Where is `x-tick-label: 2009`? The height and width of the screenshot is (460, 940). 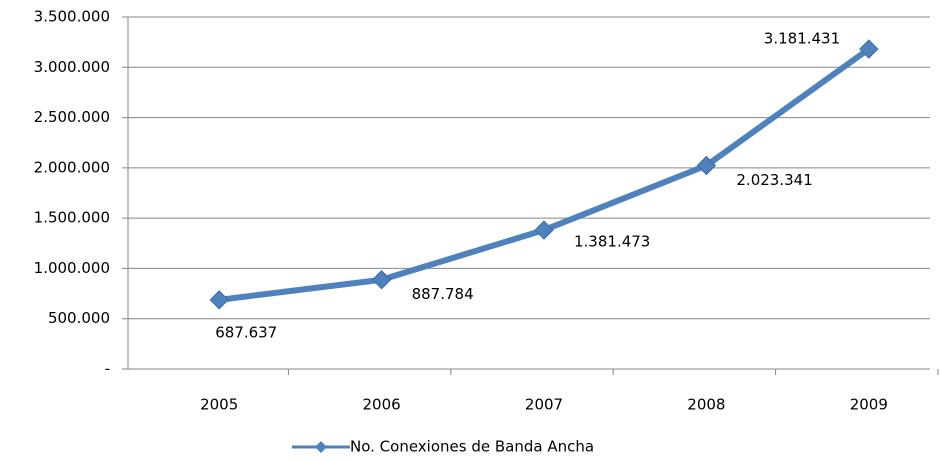 x-tick-label: 2009 is located at coordinates (869, 405).